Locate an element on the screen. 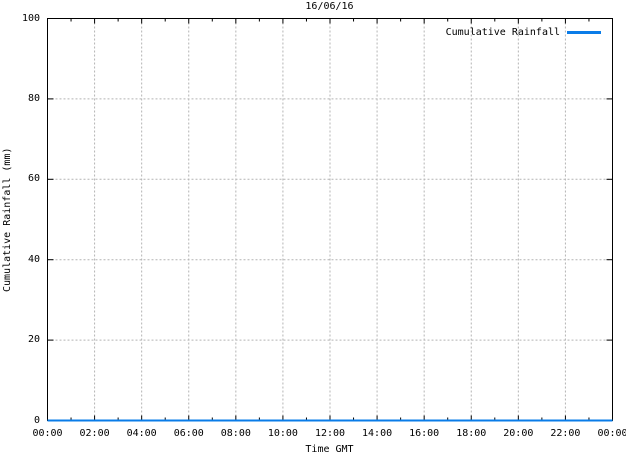 This screenshot has height=459, width=626. y-tick-label: 80 is located at coordinates (33, 98).